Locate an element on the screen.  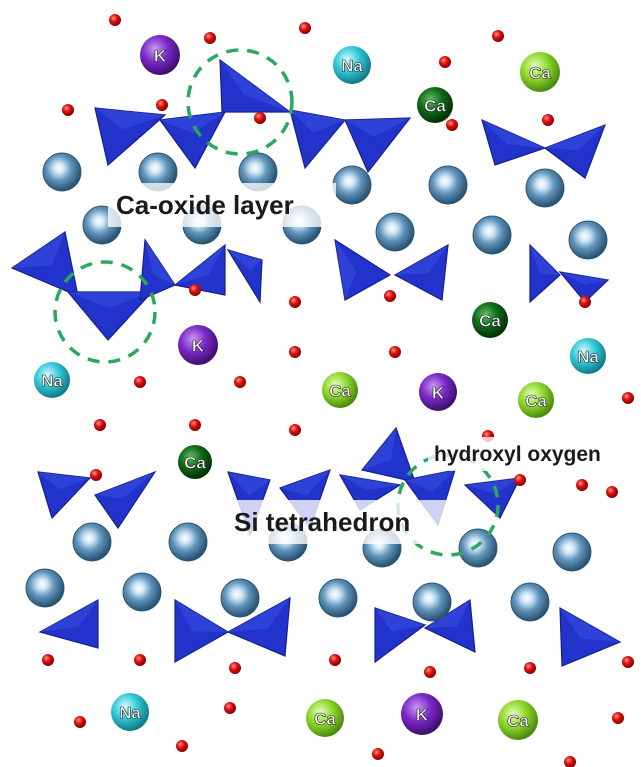
si-tetrahedron-label: Si tetrahedron is located at coordinates (322, 522).